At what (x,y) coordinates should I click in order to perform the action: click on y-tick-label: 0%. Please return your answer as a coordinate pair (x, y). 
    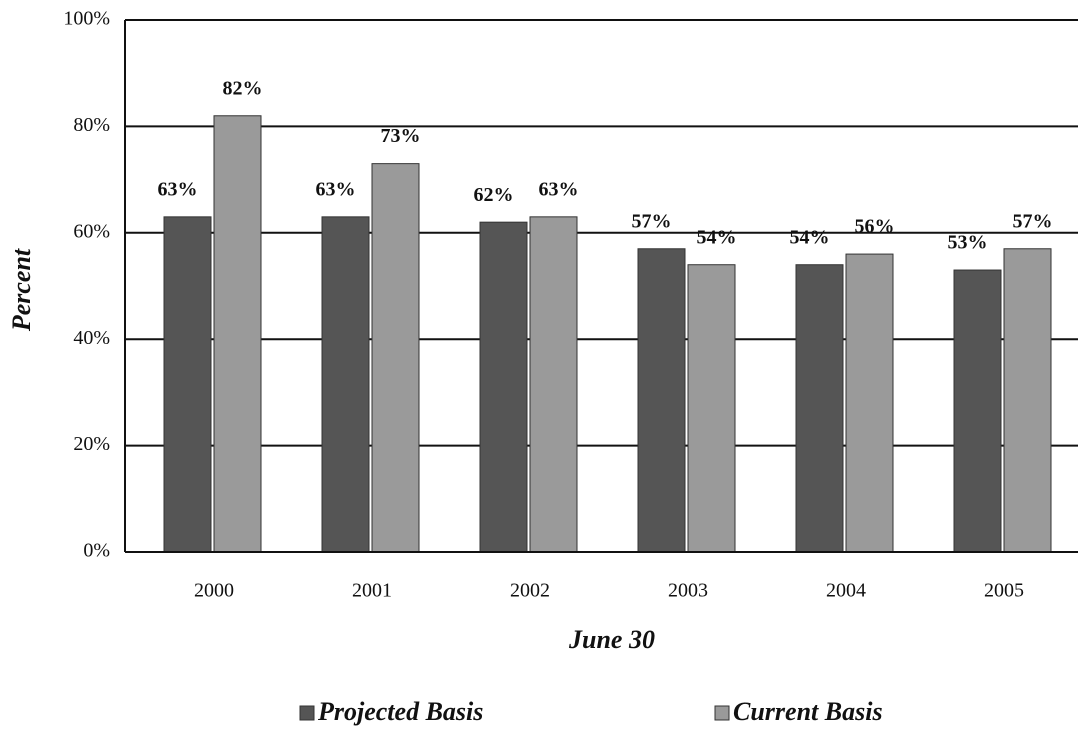
    Looking at the image, I should click on (96, 551).